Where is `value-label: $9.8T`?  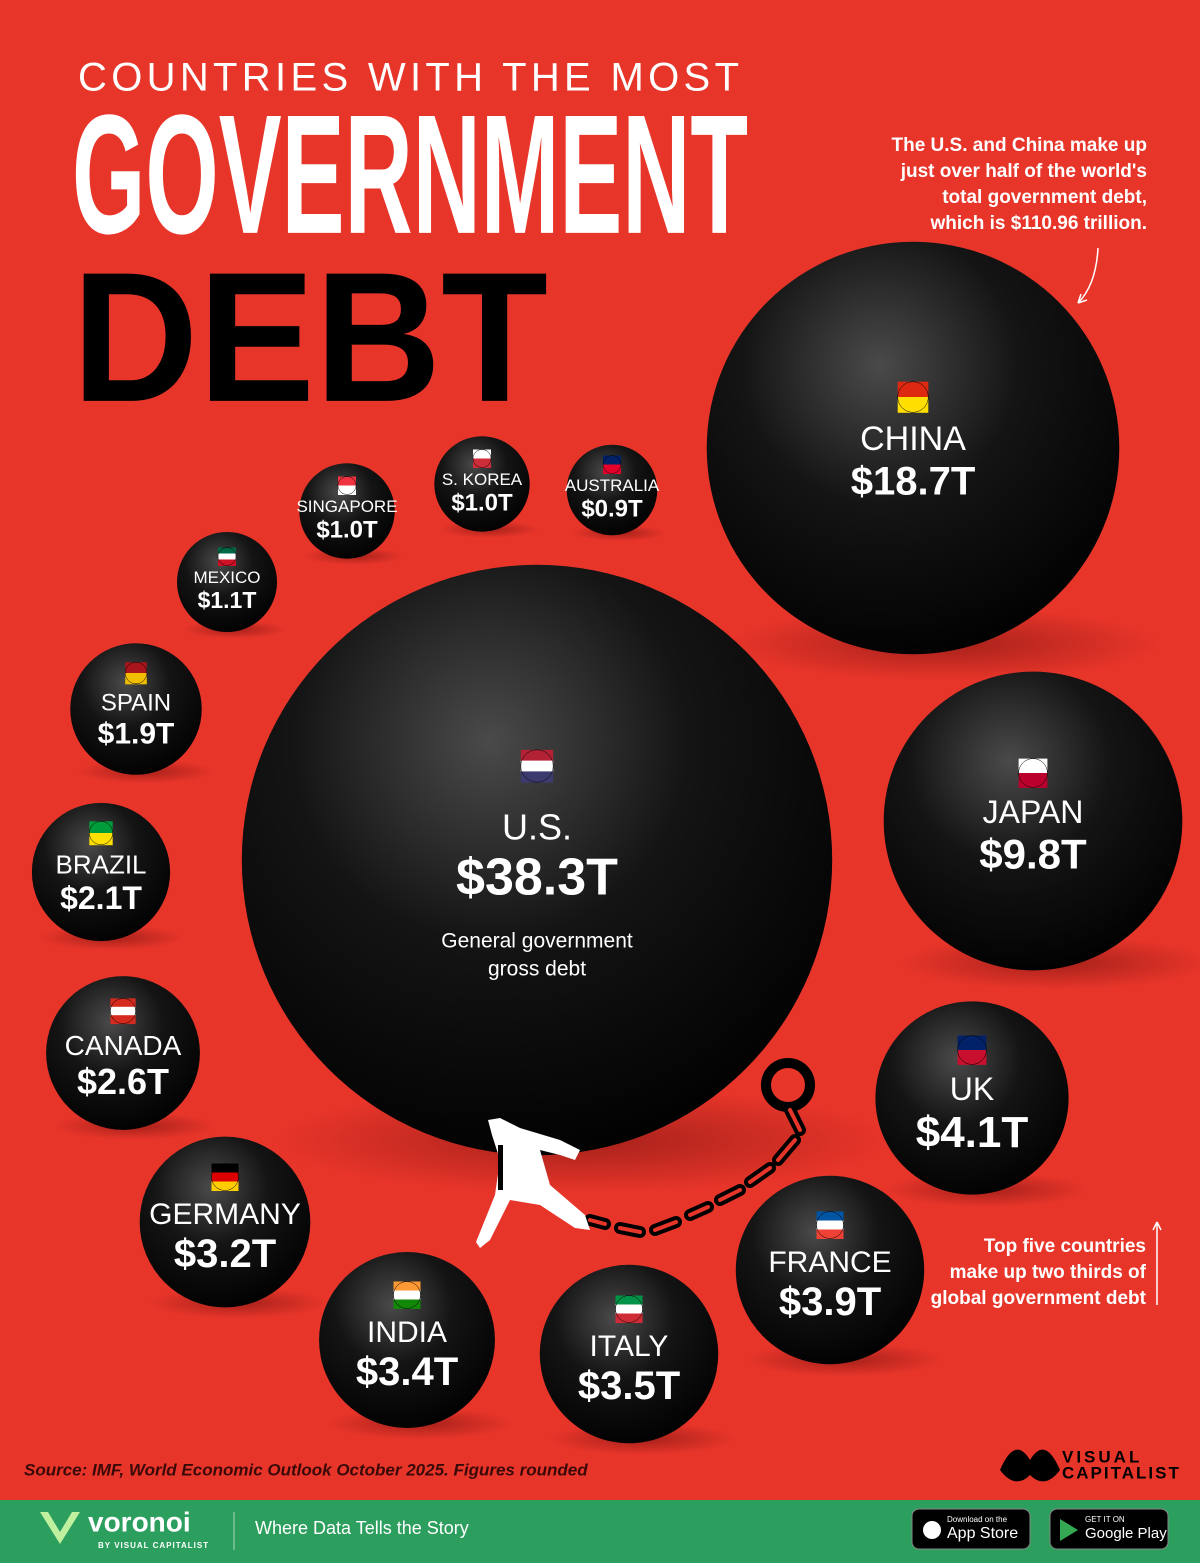 value-label: $9.8T is located at coordinates (1033, 853).